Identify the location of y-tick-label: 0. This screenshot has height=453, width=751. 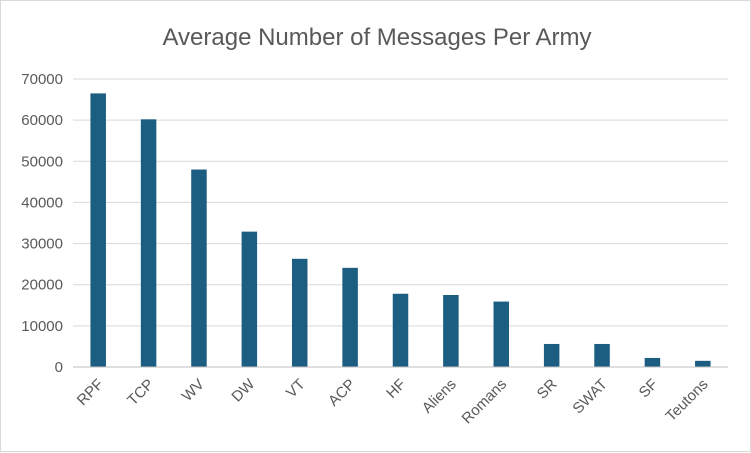
(59, 367).